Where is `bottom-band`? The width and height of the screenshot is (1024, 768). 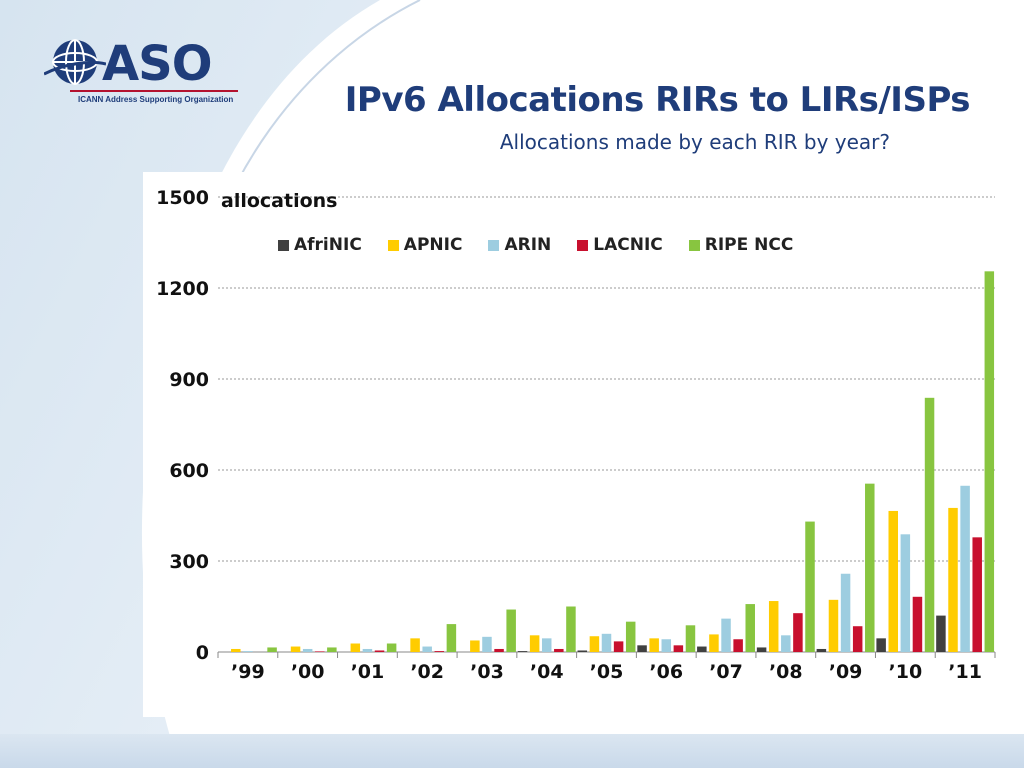
bottom-band is located at coordinates (512, 751).